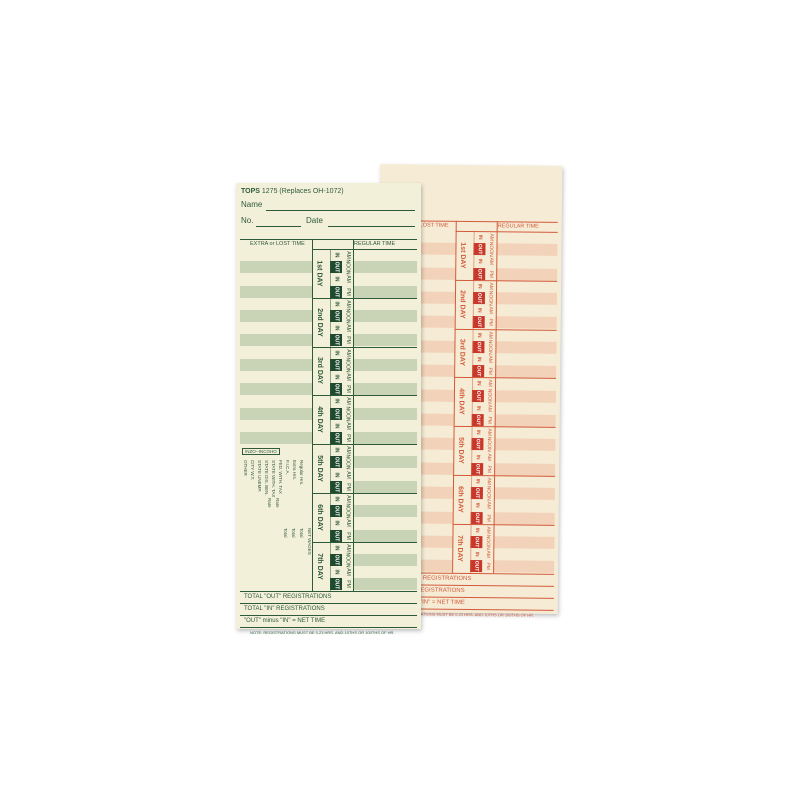 This screenshot has height=800, width=800. What do you see at coordinates (261, 452) in the screenshot?
I see `code-box: INZO--INCOHO` at bounding box center [261, 452].